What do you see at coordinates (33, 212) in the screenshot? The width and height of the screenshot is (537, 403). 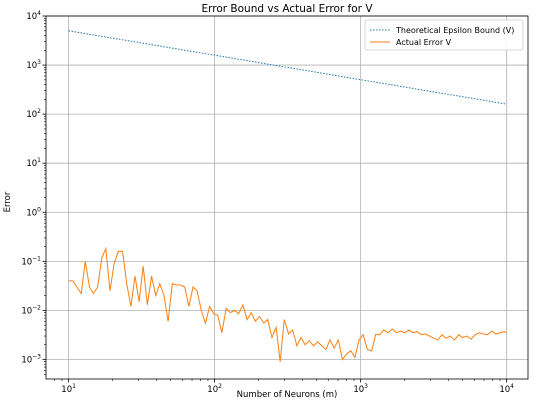 I see `y-tick-label: 10⁰` at bounding box center [33, 212].